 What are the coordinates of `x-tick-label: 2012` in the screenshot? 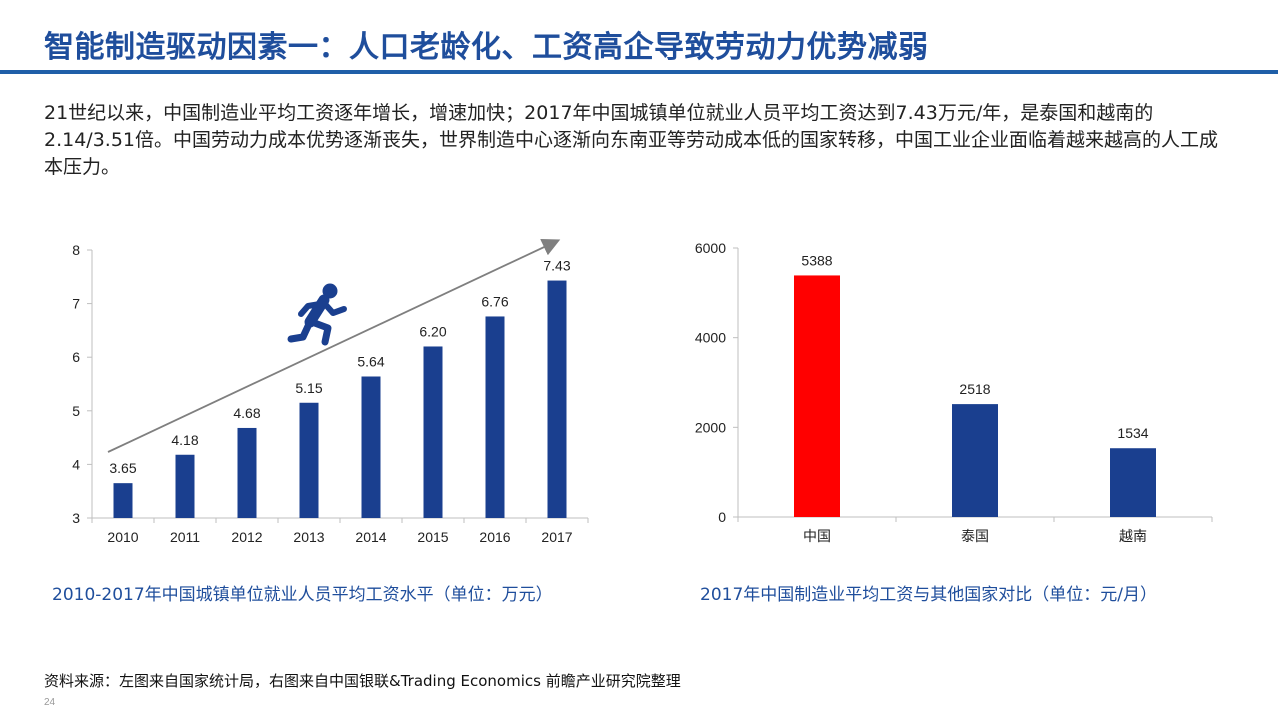 It's located at (246, 537).